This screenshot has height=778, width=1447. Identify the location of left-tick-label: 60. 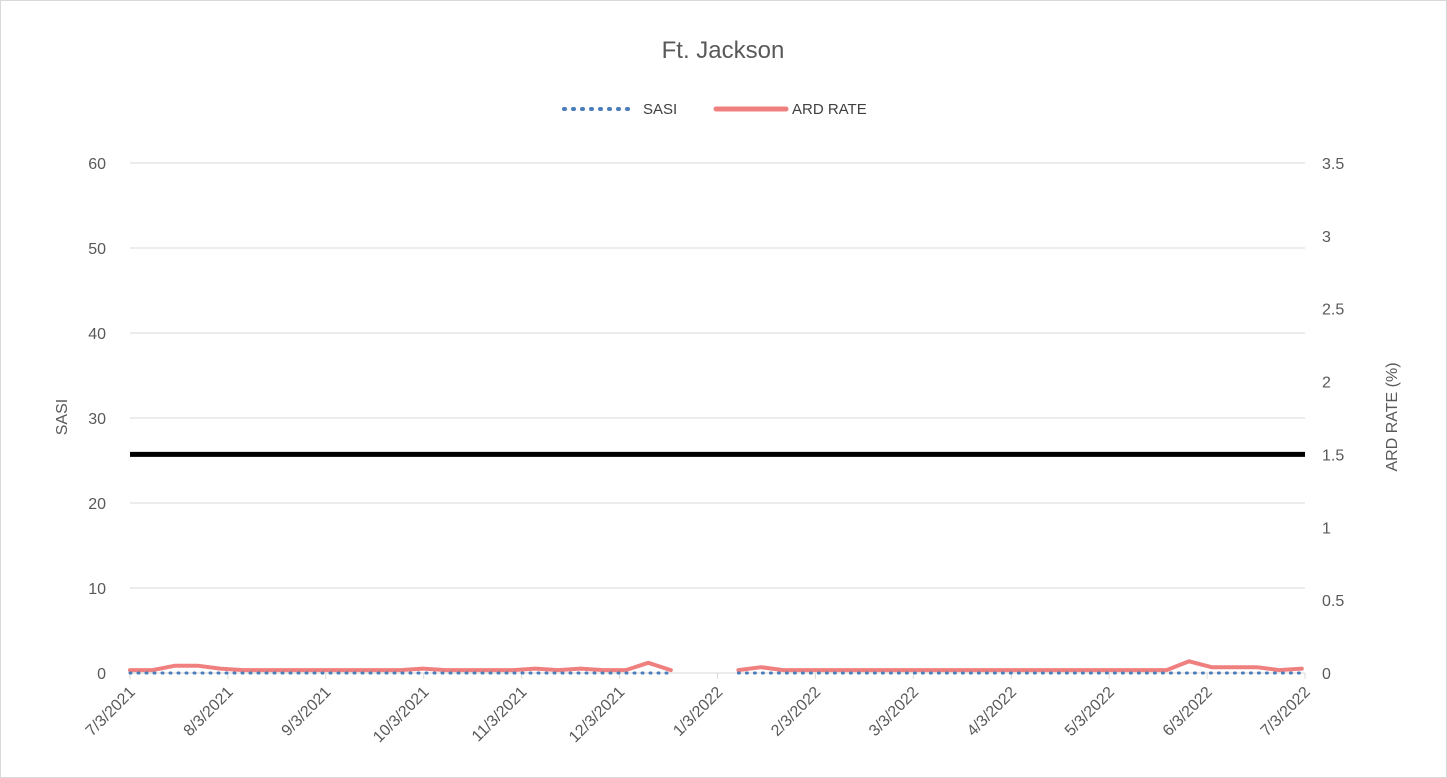
(97, 164).